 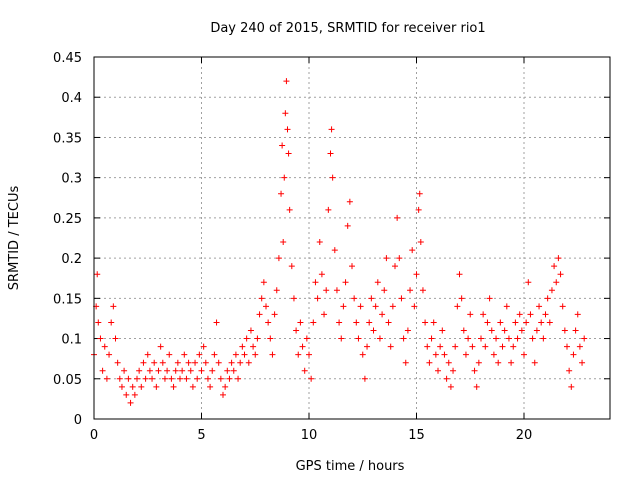 I want to click on y-tick-label: 0.1, so click(x=71, y=340).